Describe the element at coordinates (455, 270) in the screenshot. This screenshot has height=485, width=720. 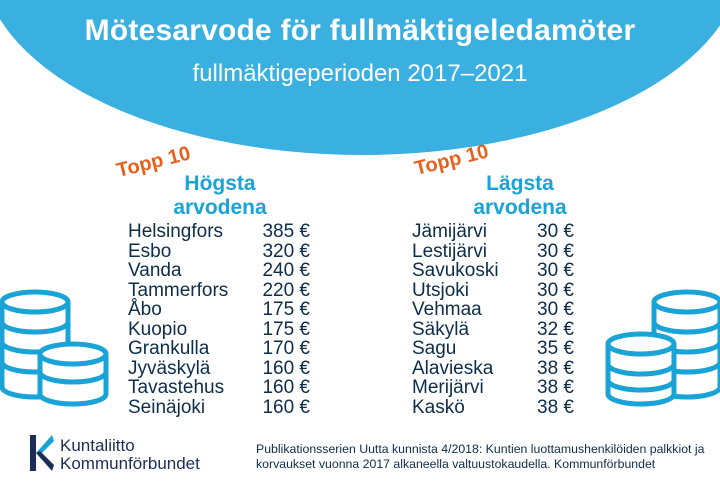
I see `municipality-name: Savukoski` at that location.